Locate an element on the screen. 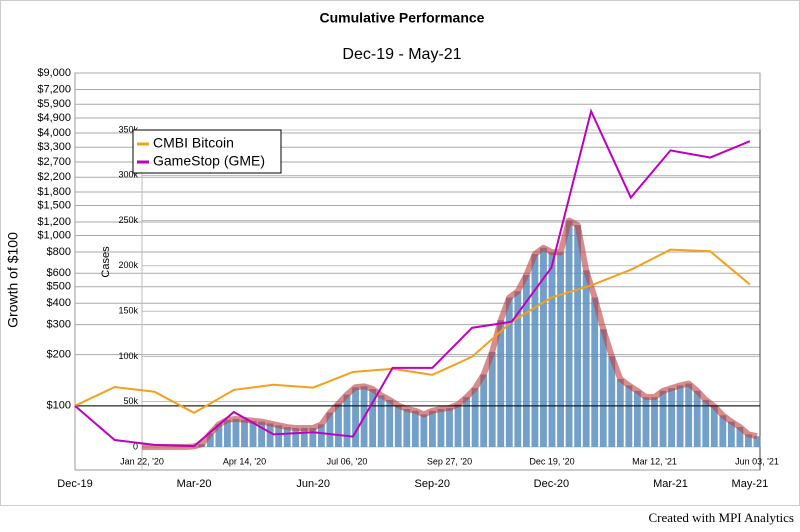 The image size is (800, 532). y-tick-label: $1,500 is located at coordinates (54, 205).